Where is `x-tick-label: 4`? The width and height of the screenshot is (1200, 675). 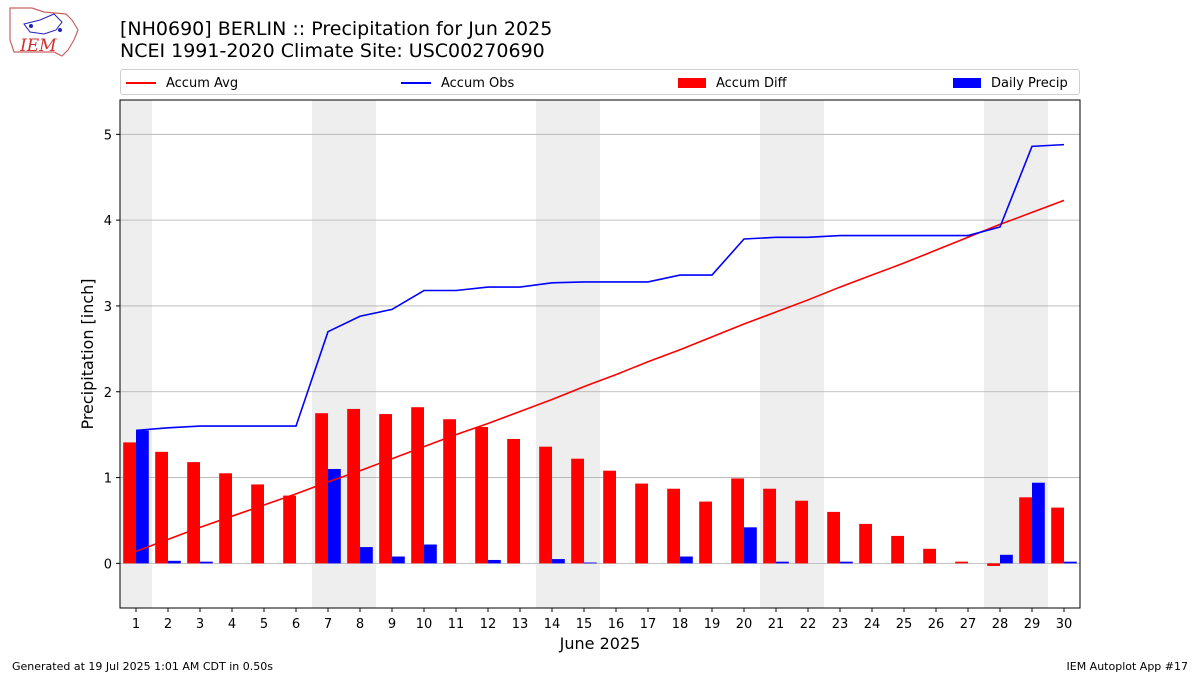 x-tick-label: 4 is located at coordinates (232, 624).